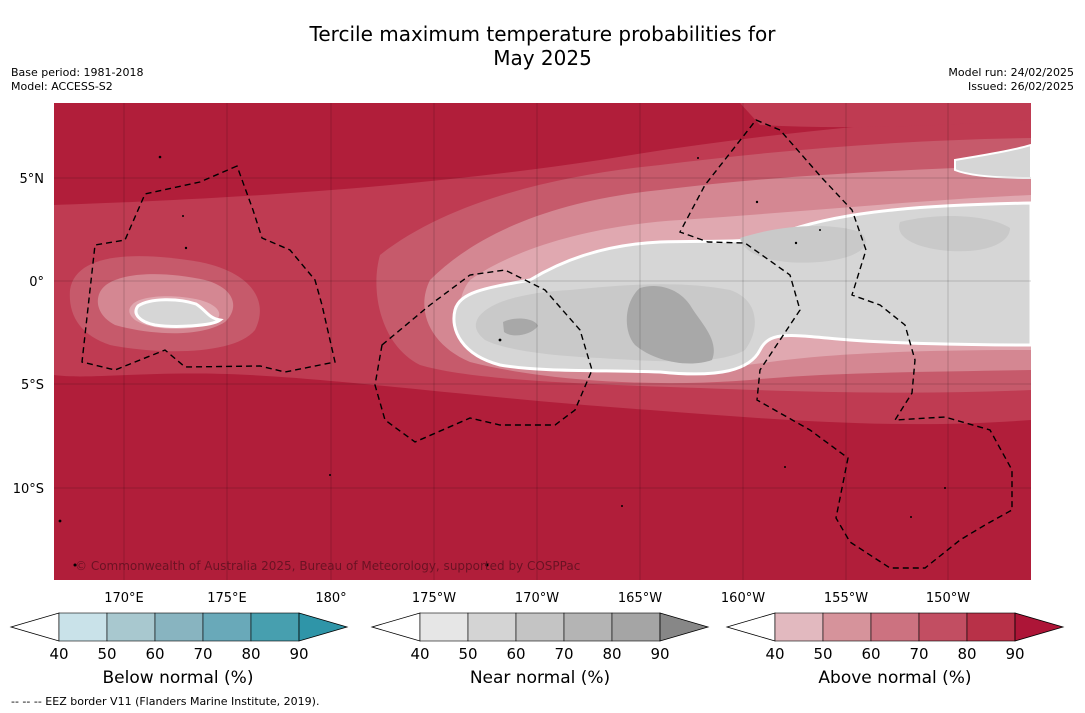  I want to click on colorbar-title-near: Near normal (%), so click(540, 678).